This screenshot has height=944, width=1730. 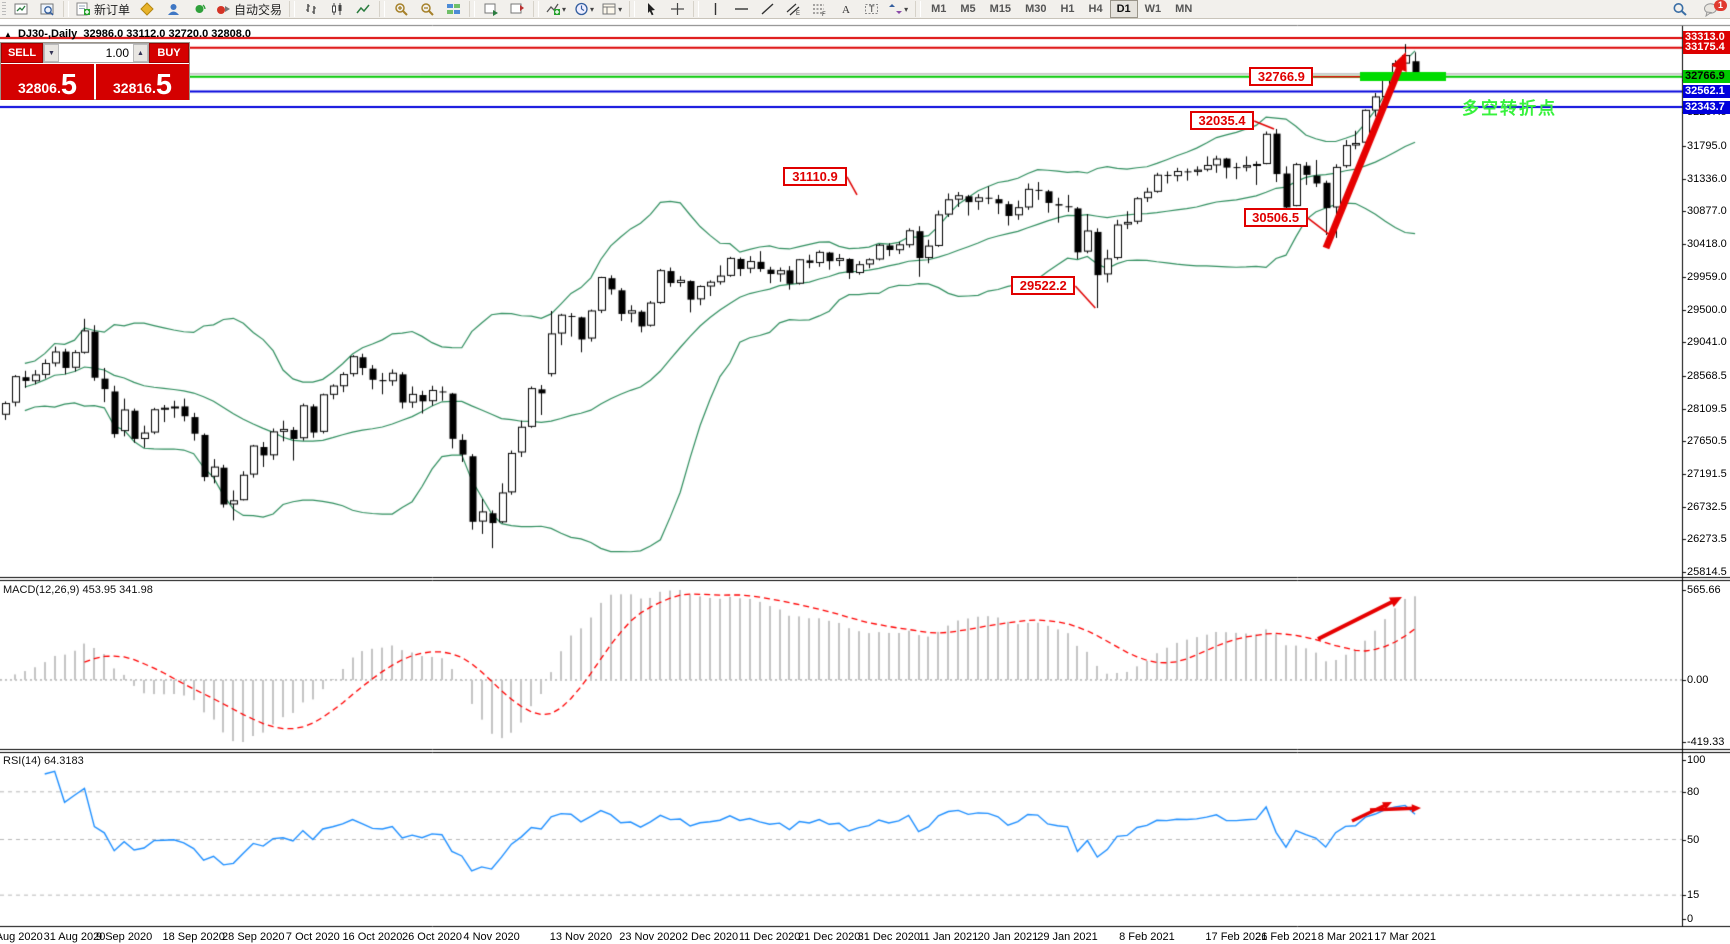 I want to click on arrows-tool-button: ▾, so click(x=898, y=9).